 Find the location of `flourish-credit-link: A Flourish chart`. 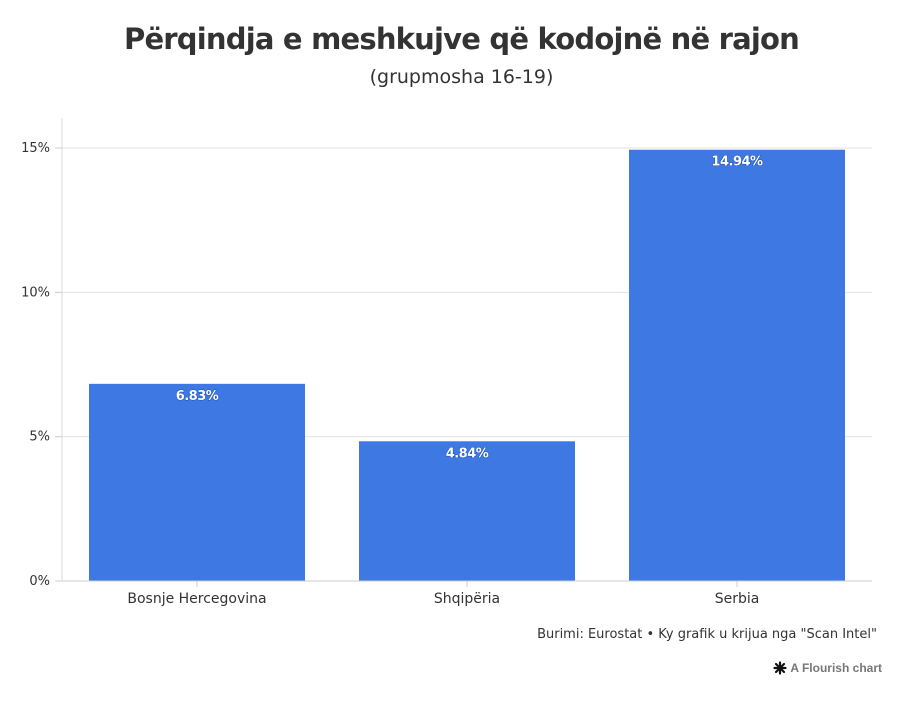

flourish-credit-link: A Flourish chart is located at coordinates (827, 668).